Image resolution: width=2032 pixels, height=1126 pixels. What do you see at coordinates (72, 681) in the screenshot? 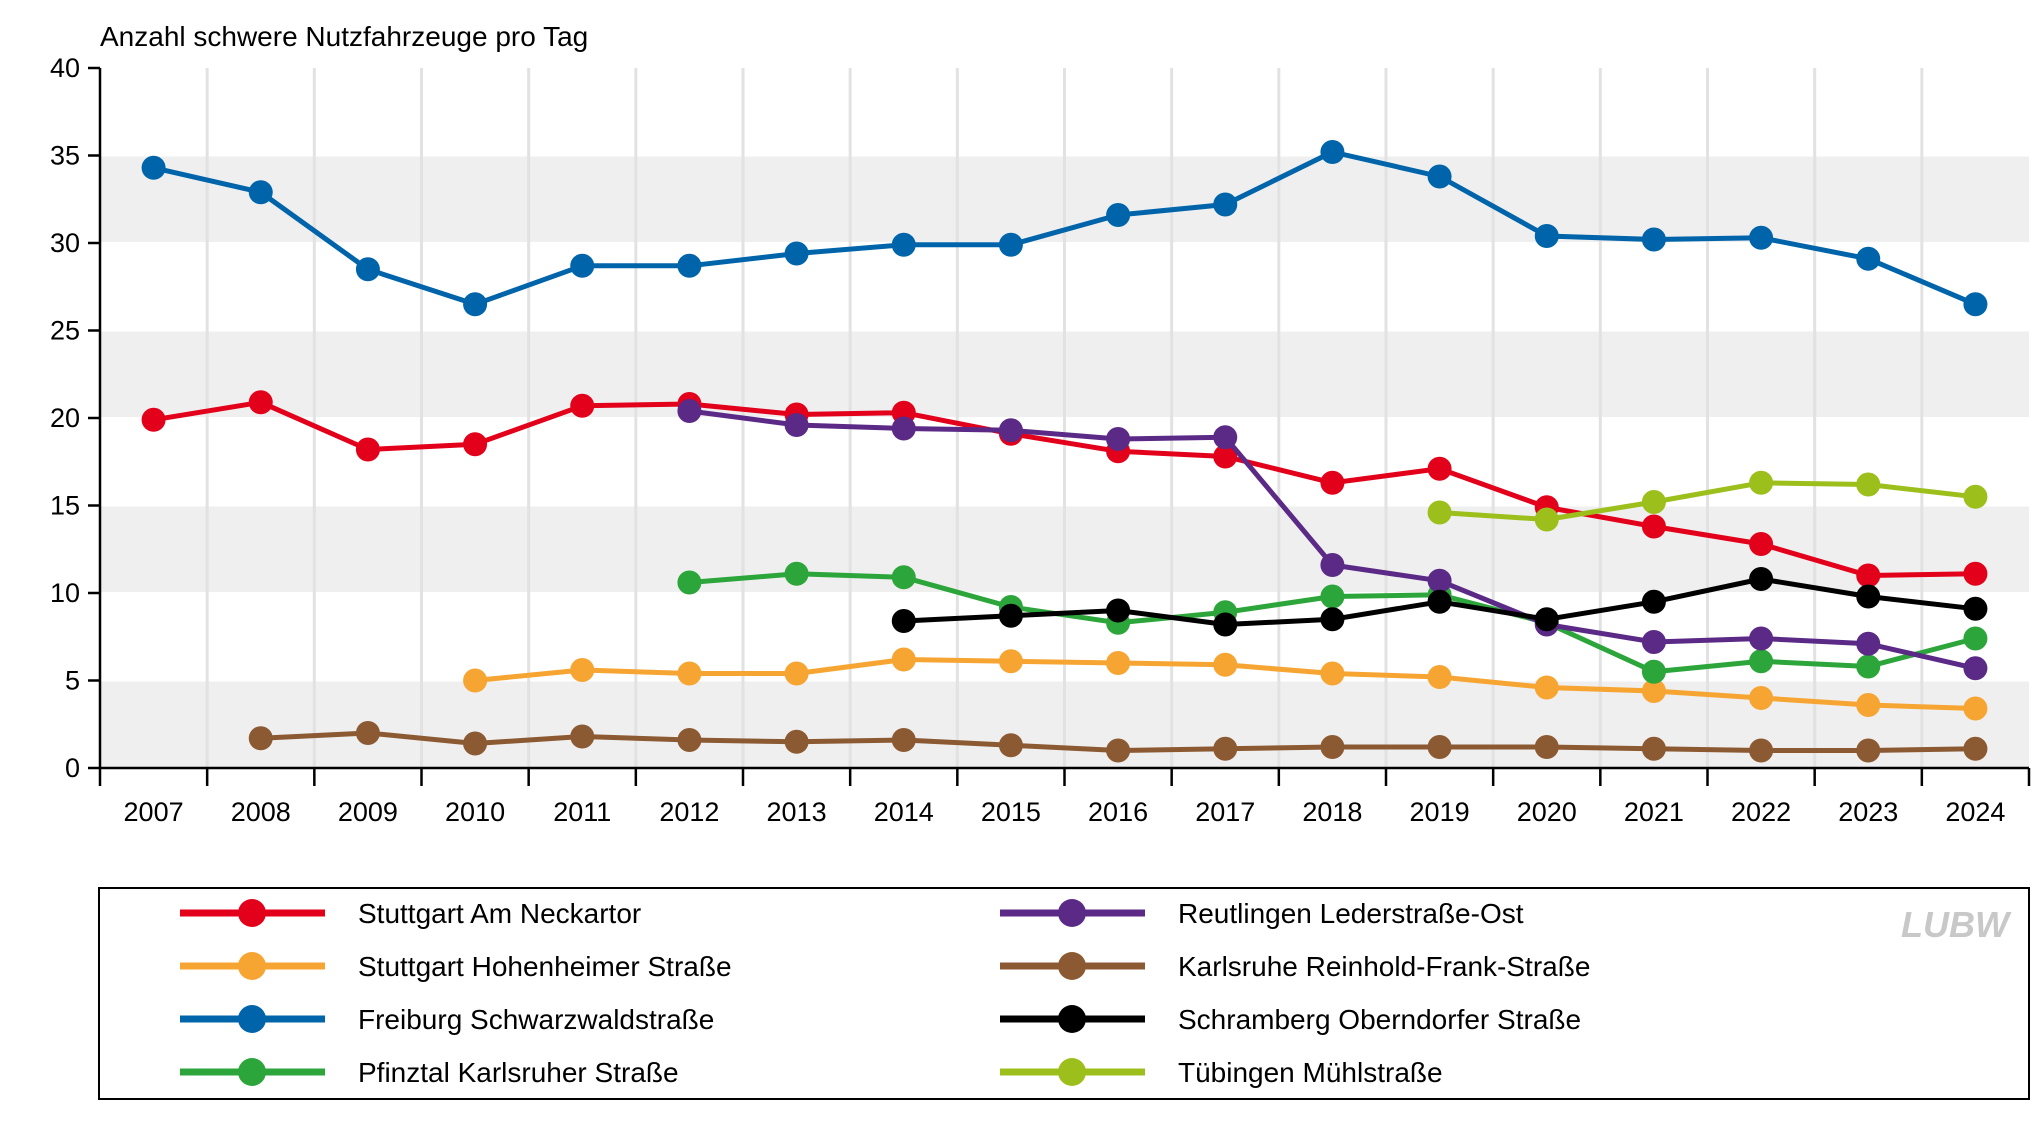
I see `y-tick-label: 5` at bounding box center [72, 681].